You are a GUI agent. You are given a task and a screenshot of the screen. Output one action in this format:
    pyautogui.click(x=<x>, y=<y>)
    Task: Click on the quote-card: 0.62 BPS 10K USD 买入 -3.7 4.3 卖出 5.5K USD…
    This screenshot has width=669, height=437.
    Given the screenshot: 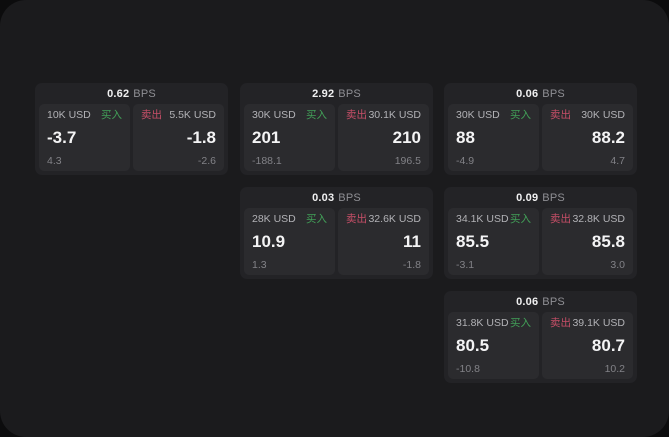 What is the action you would take?
    pyautogui.click(x=131, y=129)
    